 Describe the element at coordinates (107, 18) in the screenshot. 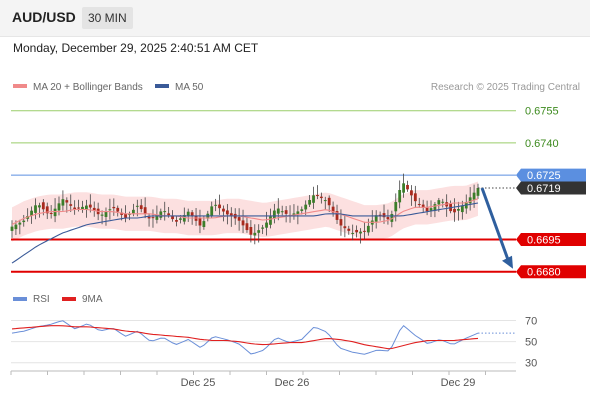

I see `timeframe-button: 30 MIN` at that location.